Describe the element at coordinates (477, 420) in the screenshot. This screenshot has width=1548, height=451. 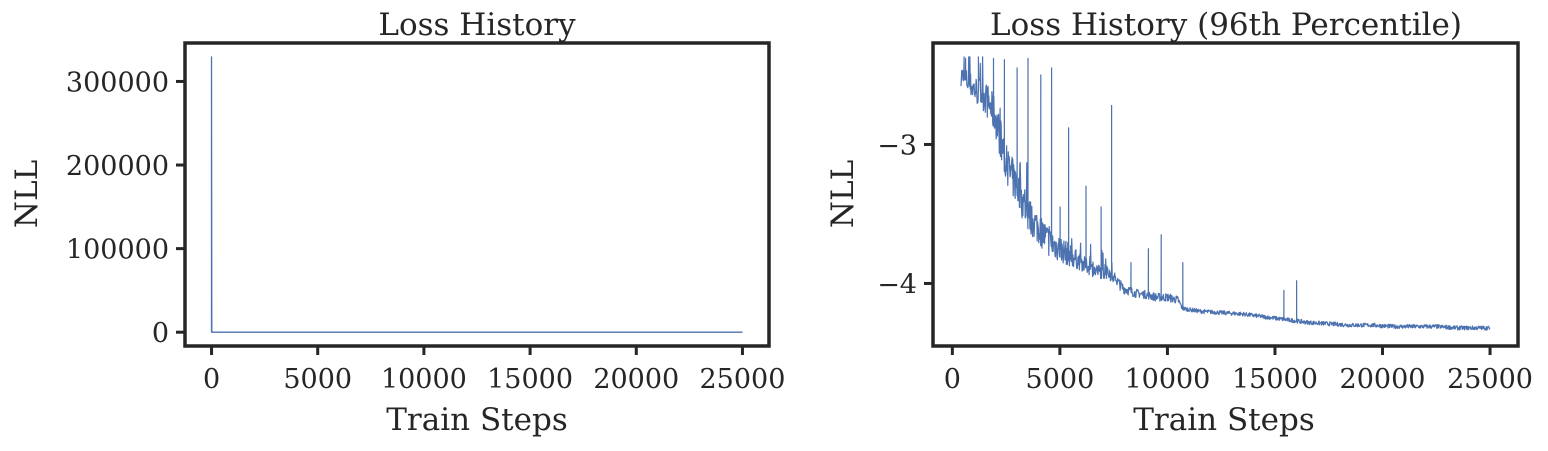
I see `chart-left-x-axis-label: Train Steps` at that location.